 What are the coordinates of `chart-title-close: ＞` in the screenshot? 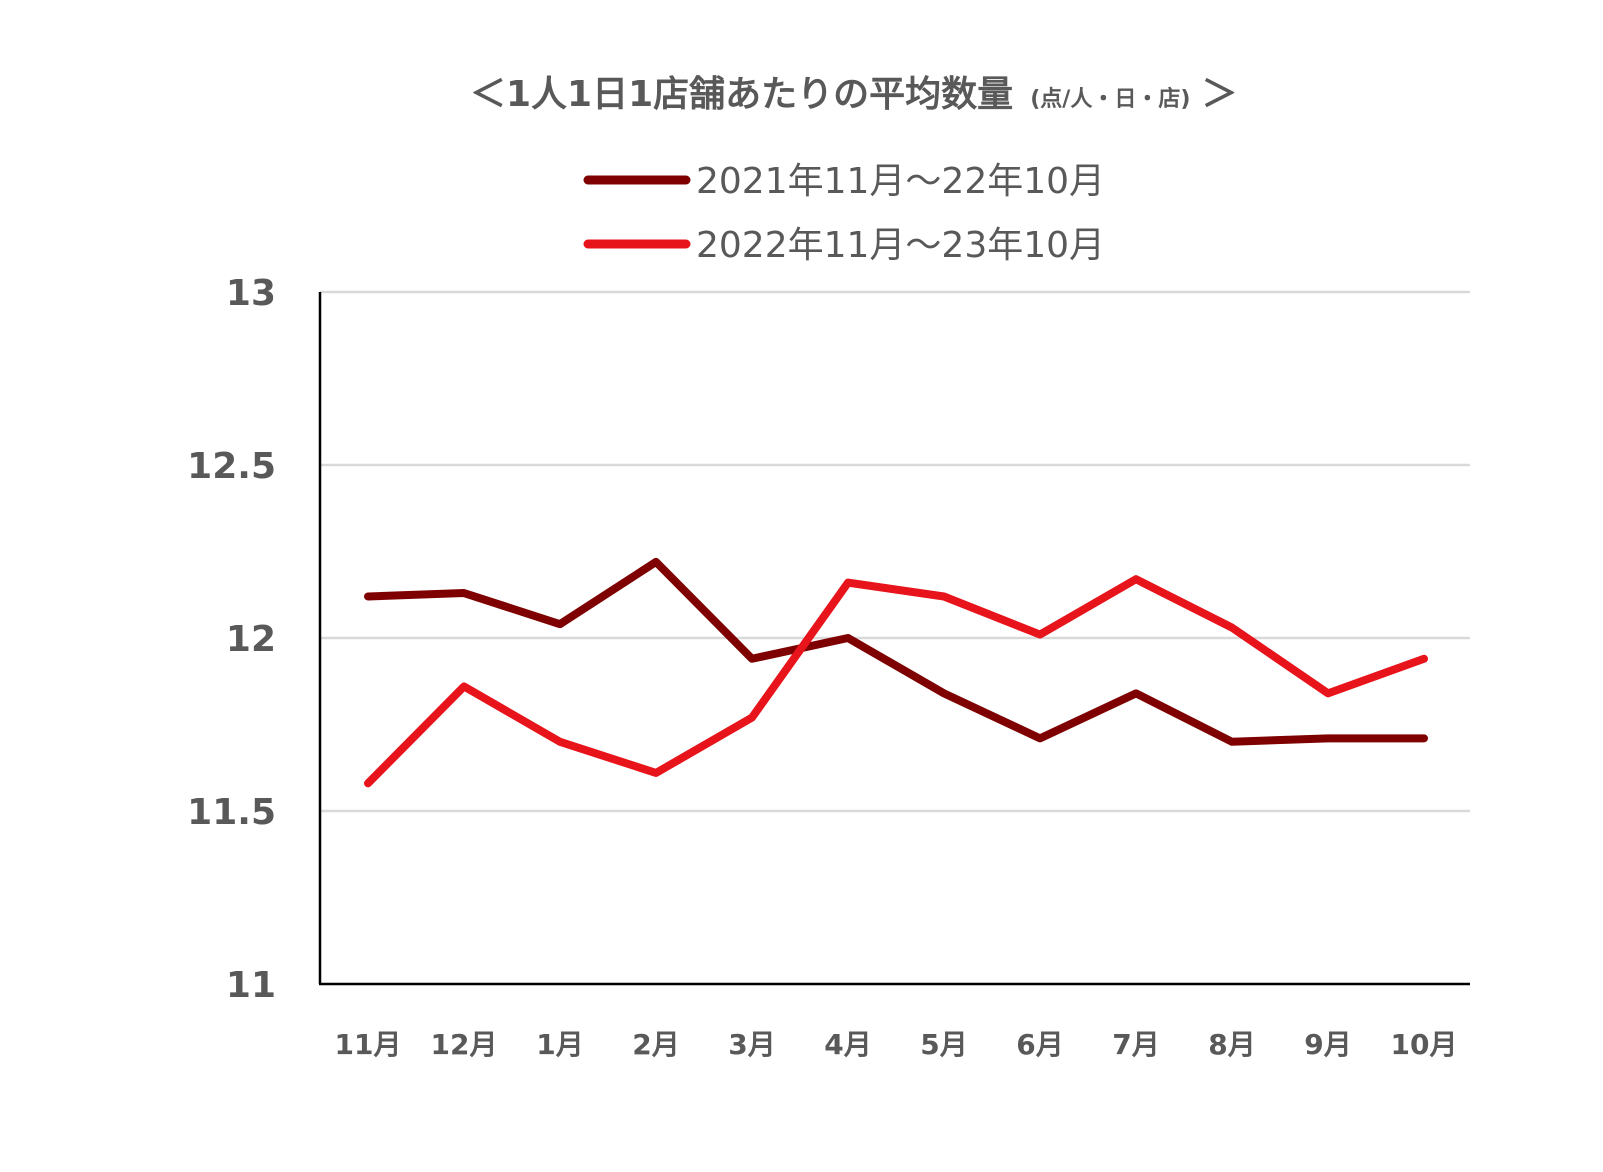 It's located at (1220, 94).